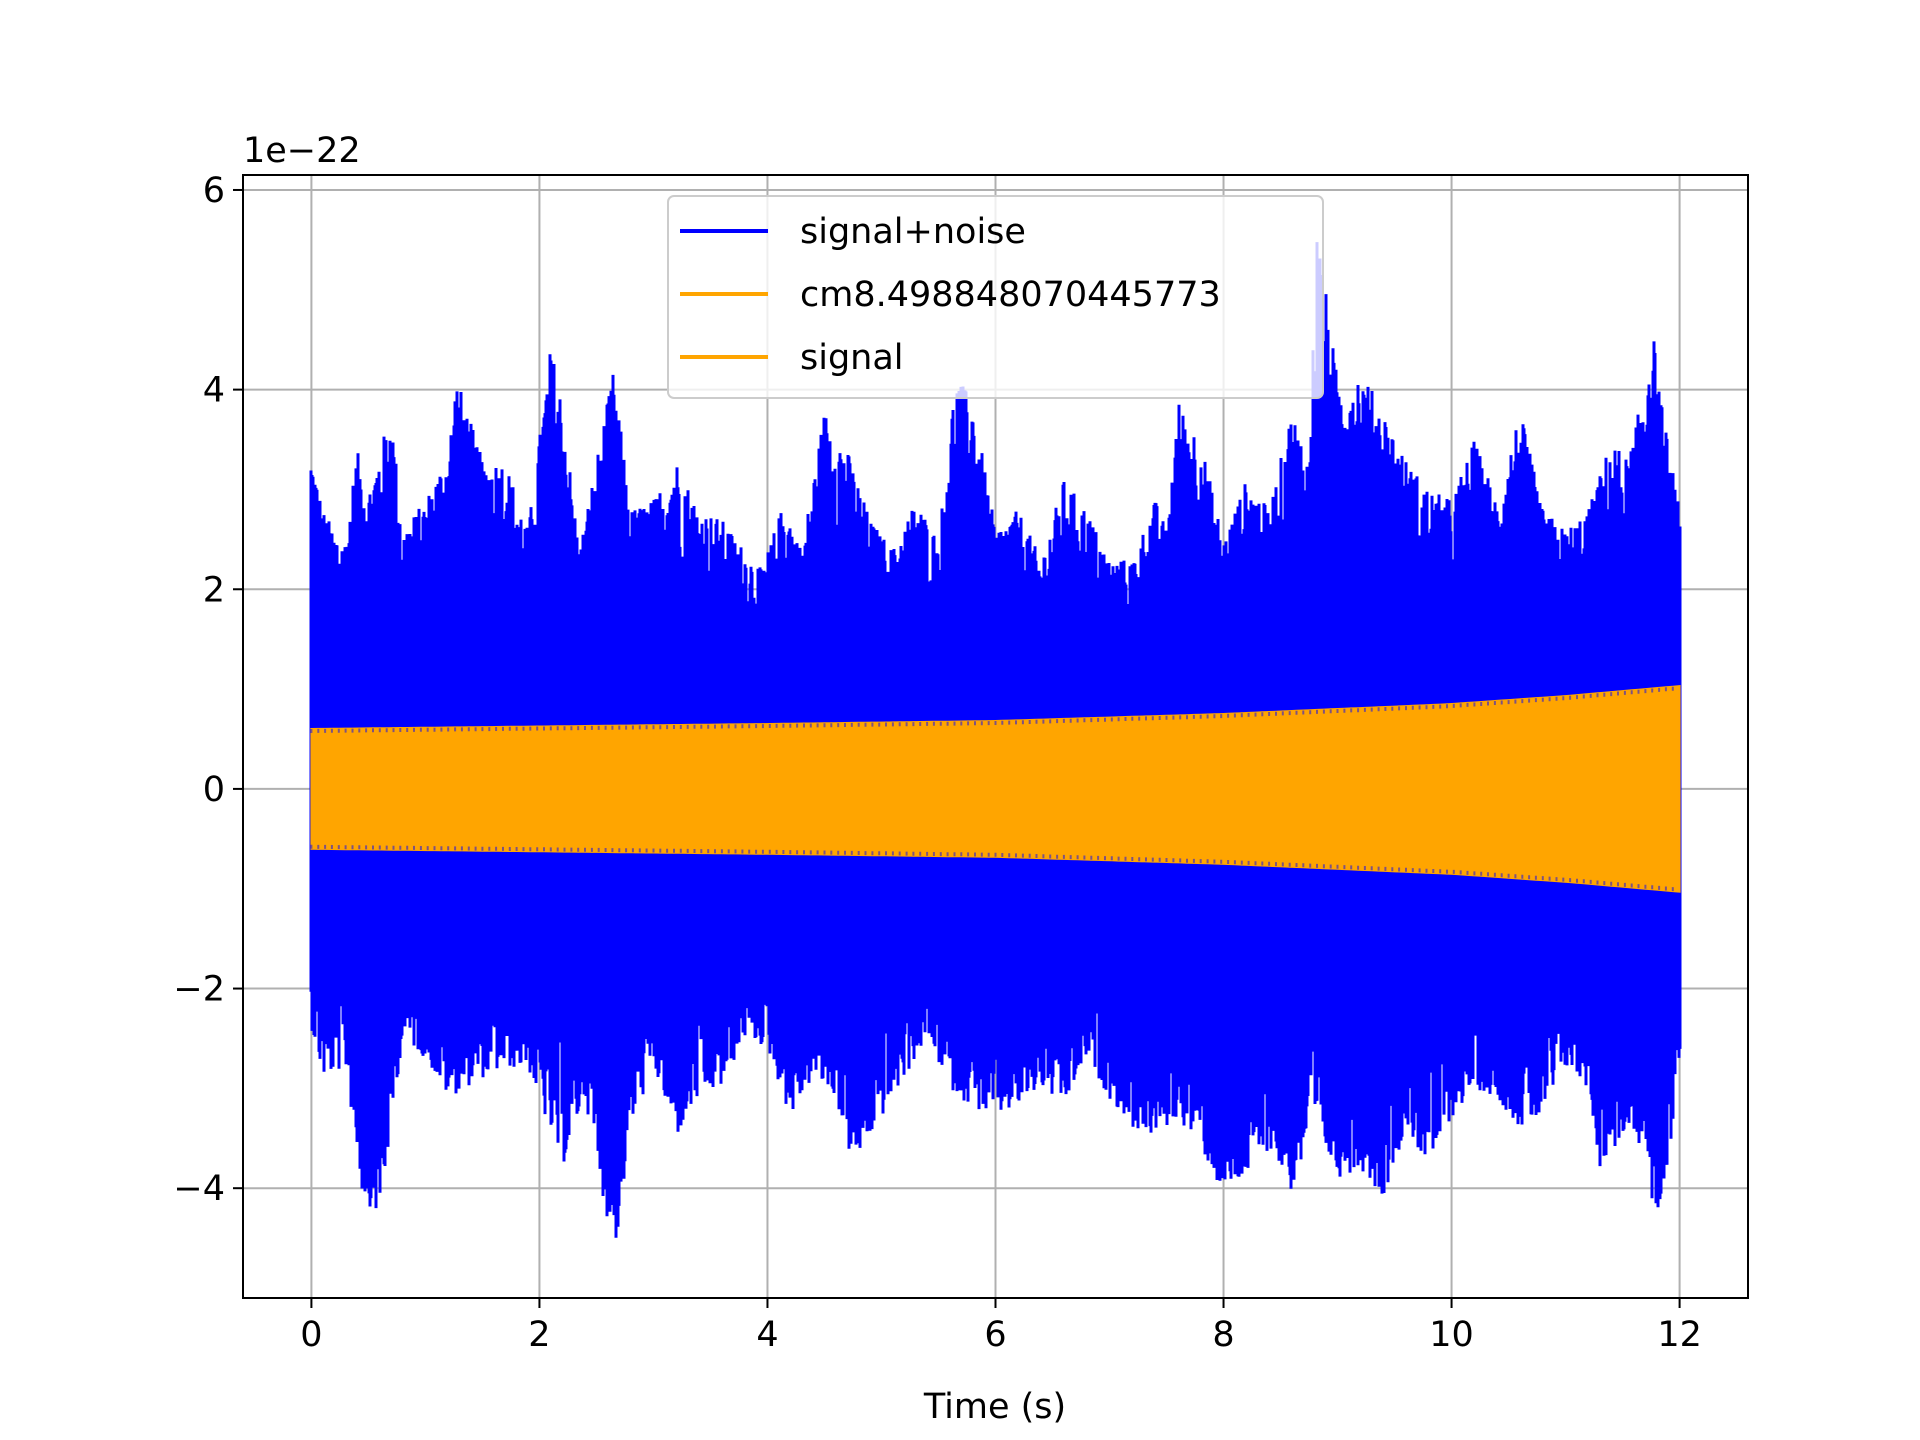 This screenshot has width=1920, height=1440. Describe the element at coordinates (214, 391) in the screenshot. I see `y-tick-label: 4` at that location.